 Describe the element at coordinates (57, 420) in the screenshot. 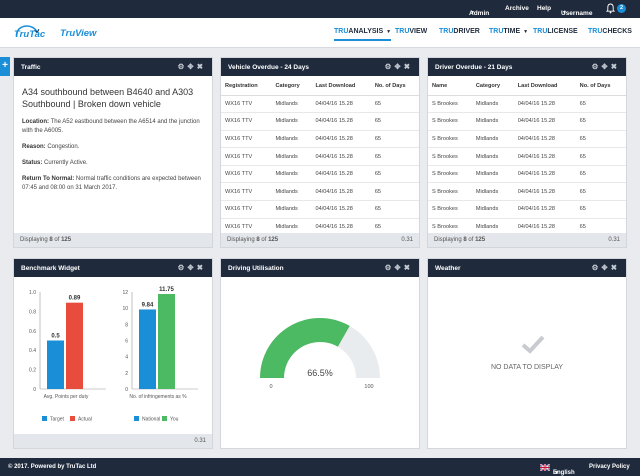

I see `legend-label: Target` at that location.